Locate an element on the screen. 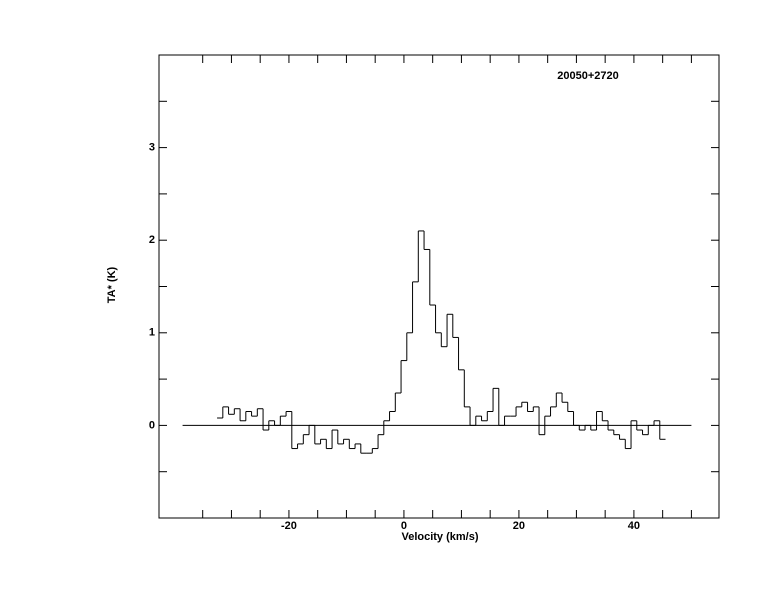 This screenshot has width=774, height=612. annotation: 20050+2720 is located at coordinates (587, 76).